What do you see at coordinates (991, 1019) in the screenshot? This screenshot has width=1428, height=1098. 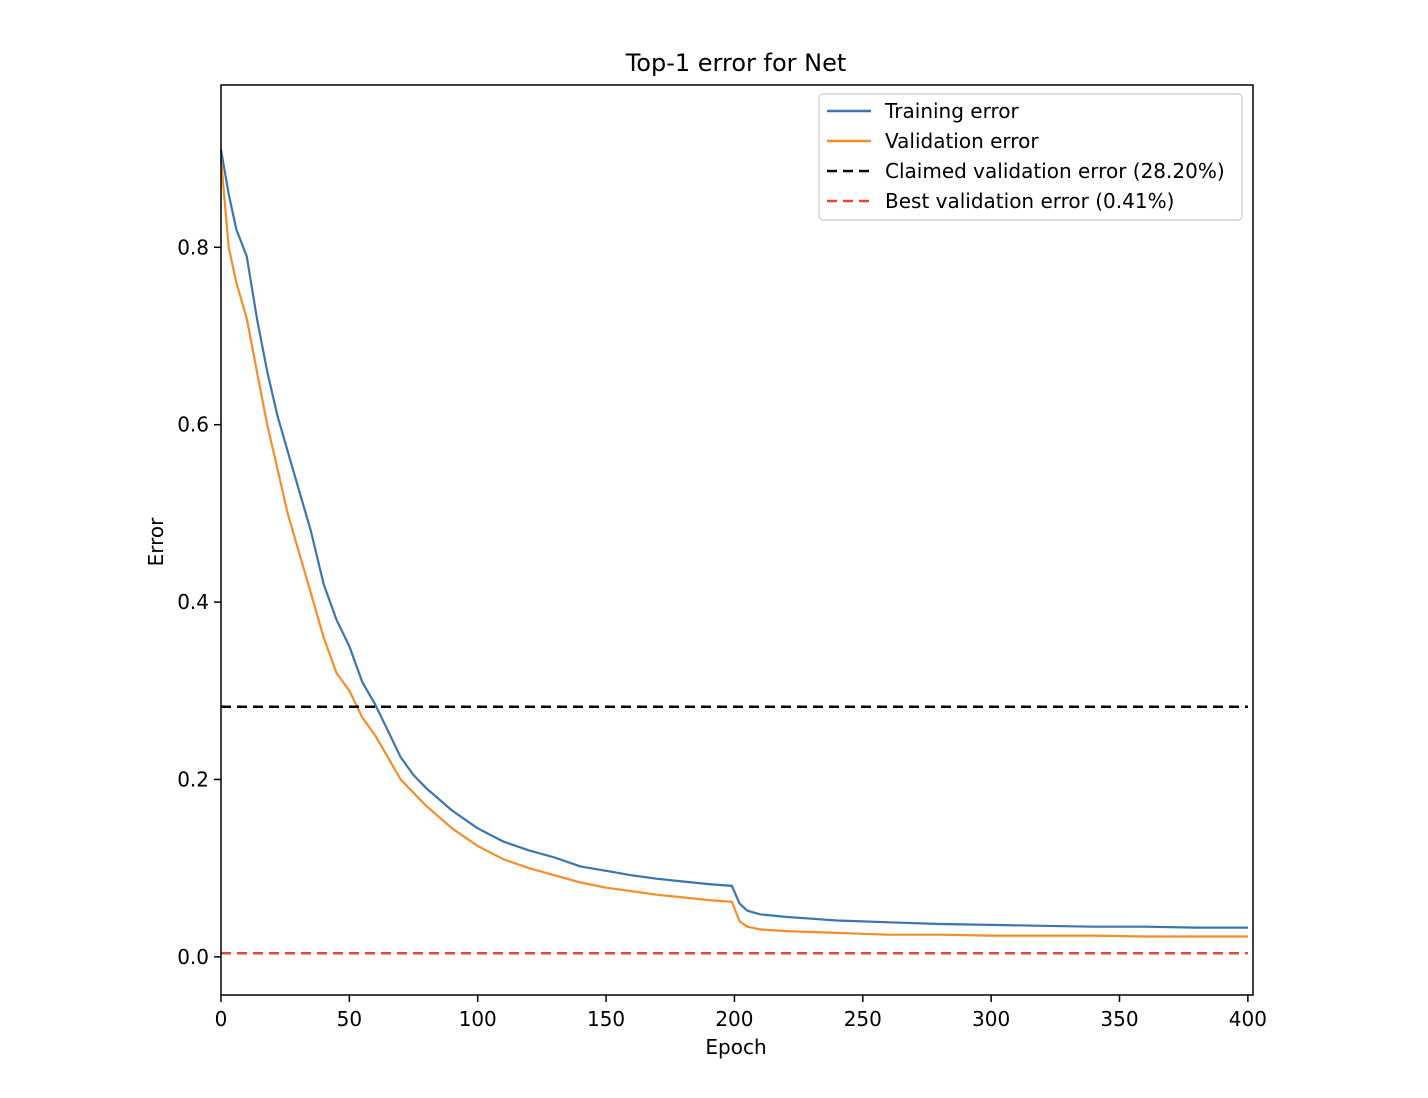 I see `x-tick-label: 300` at bounding box center [991, 1019].